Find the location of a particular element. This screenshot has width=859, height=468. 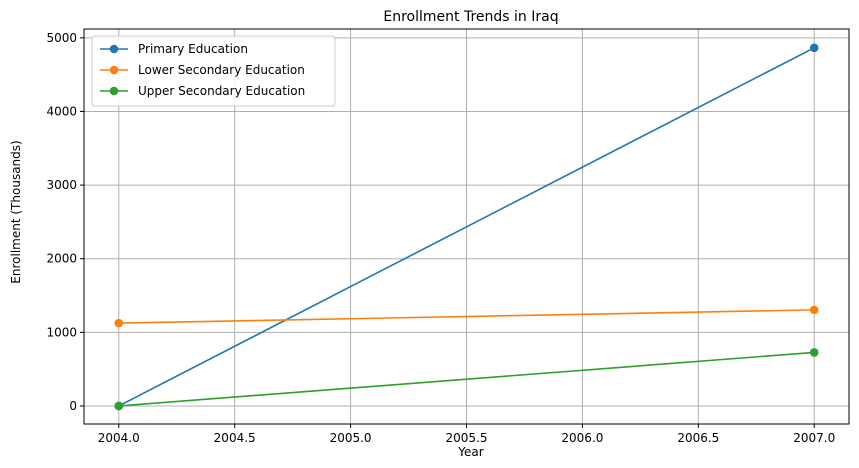

chart-title: Enrollment Trends in Iraq is located at coordinates (470, 17).